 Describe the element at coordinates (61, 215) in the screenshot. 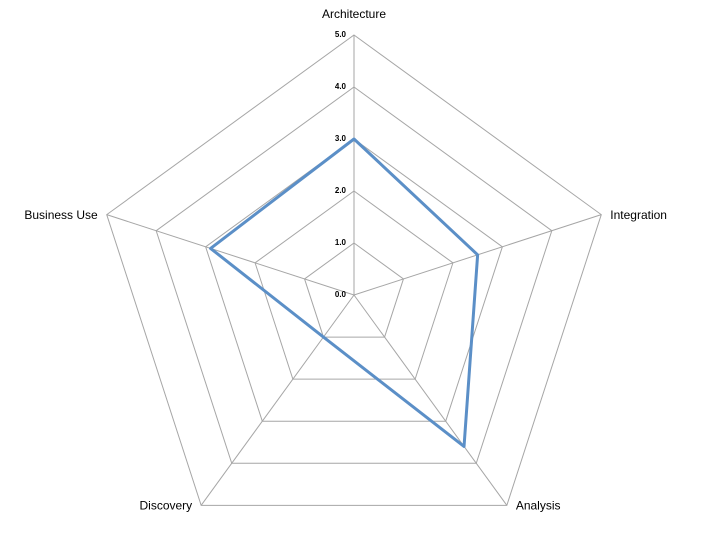

I see `category-label: Business Use` at that location.